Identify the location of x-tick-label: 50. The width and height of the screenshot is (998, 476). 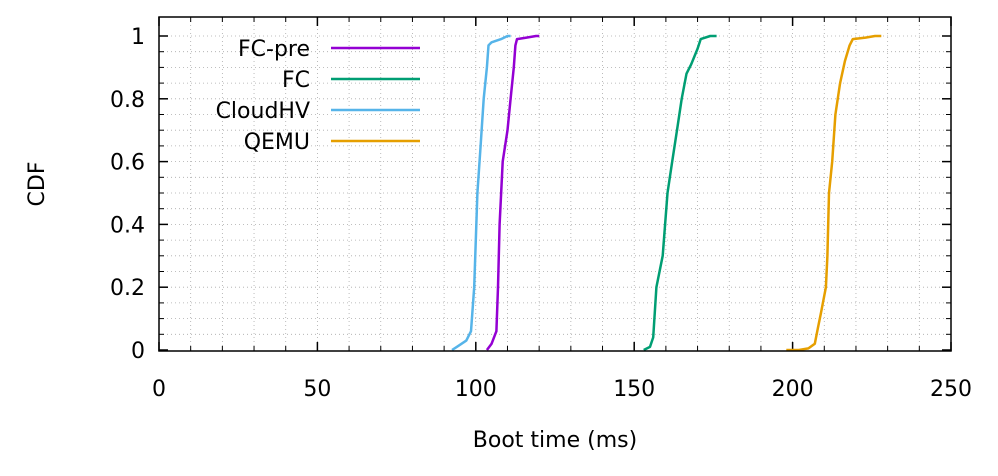
(317, 389).